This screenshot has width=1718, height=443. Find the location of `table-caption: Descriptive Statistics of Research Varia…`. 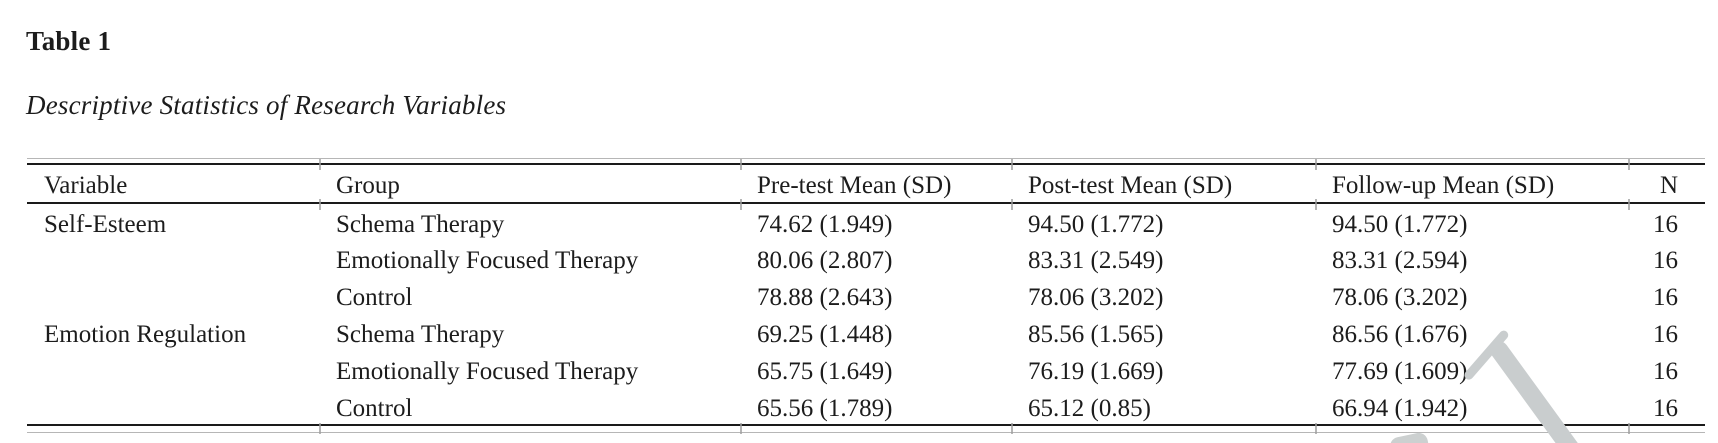

table-caption: Descriptive Statistics of Research Varia… is located at coordinates (266, 105).